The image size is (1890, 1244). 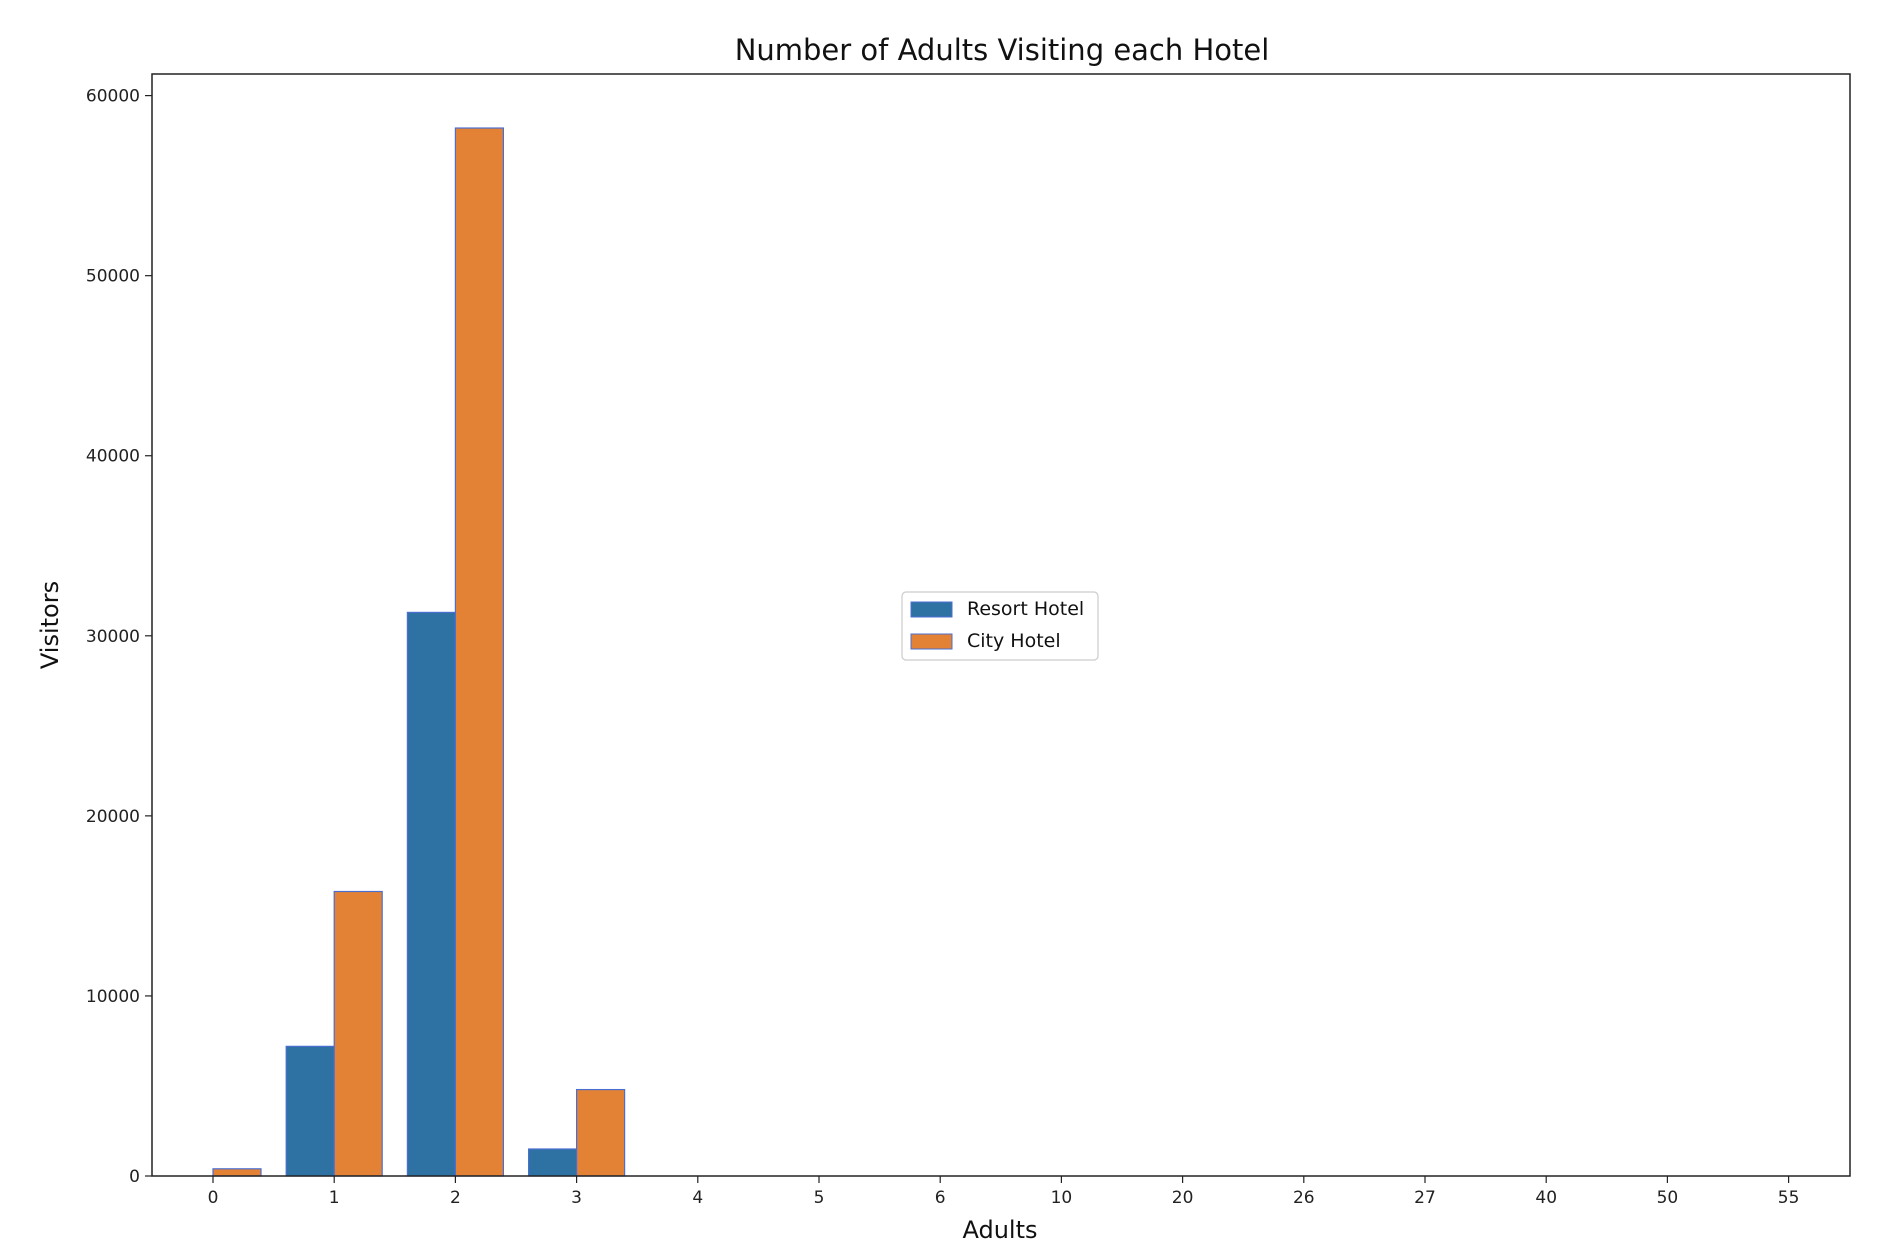 What do you see at coordinates (213, 1198) in the screenshot?
I see `x-tick-label-0: 0` at bounding box center [213, 1198].